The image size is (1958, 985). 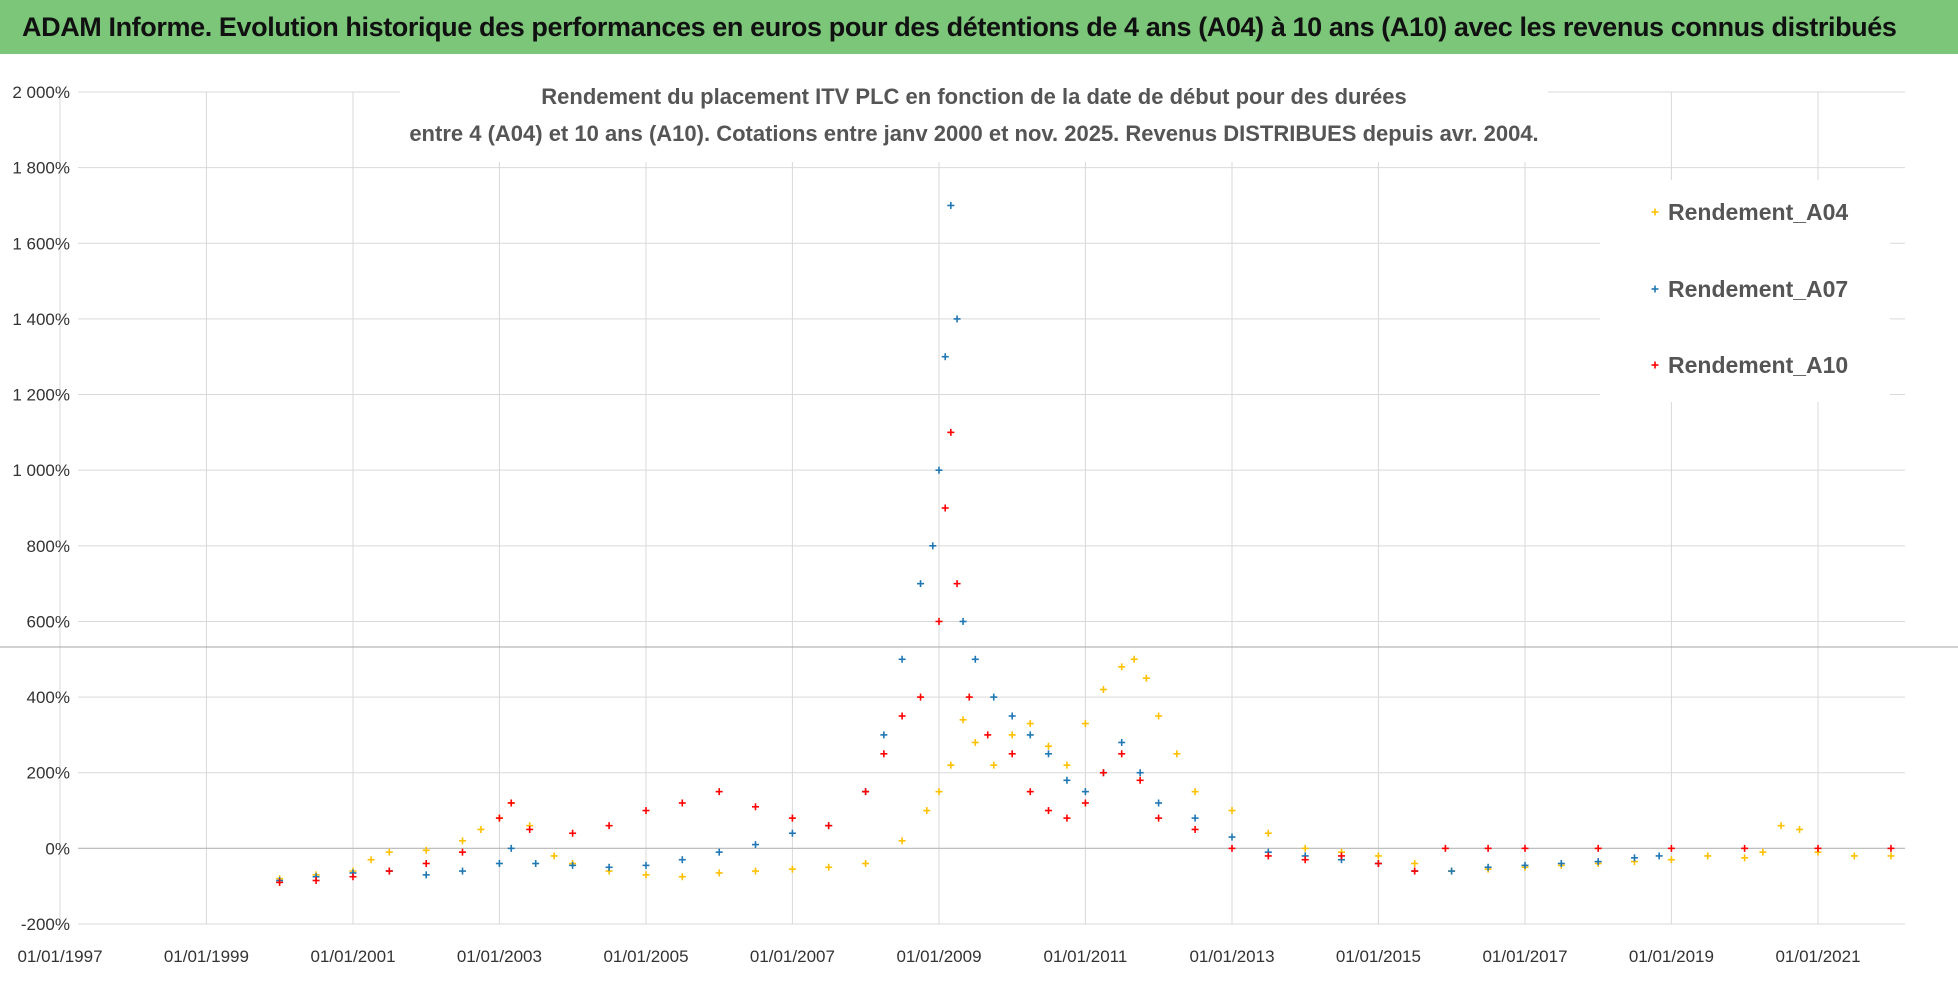 I want to click on legend-label: Rendement_A04, so click(x=1758, y=212).